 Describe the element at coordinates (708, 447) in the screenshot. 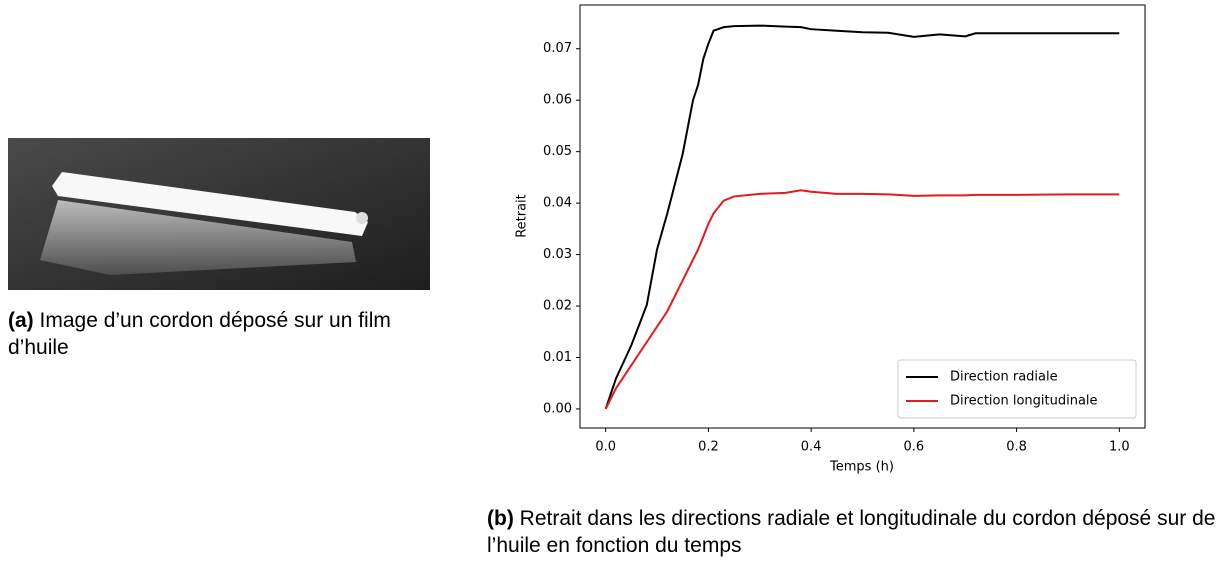

I see `x-tick-label: 0.2` at that location.